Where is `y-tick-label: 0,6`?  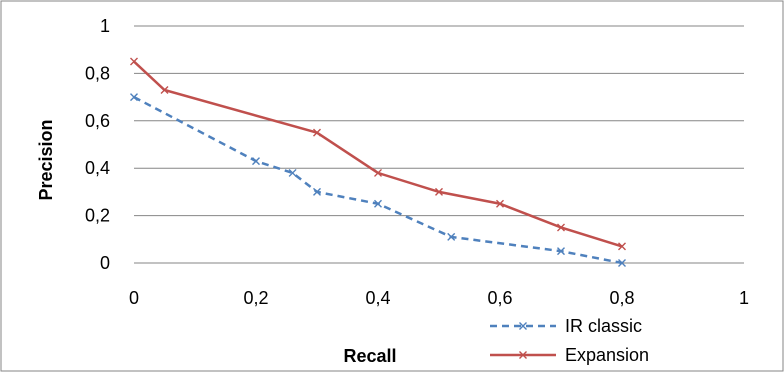 y-tick-label: 0,6 is located at coordinates (97, 121).